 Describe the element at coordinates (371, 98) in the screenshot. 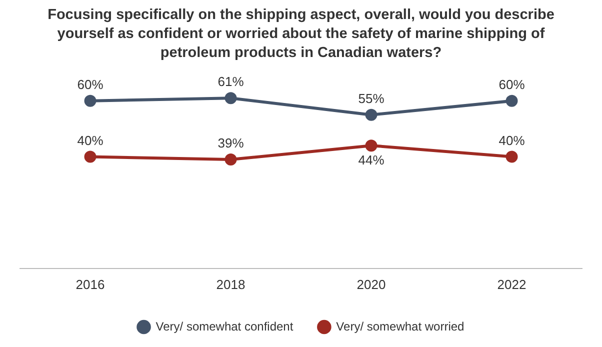

I see `data-label: 55%` at that location.